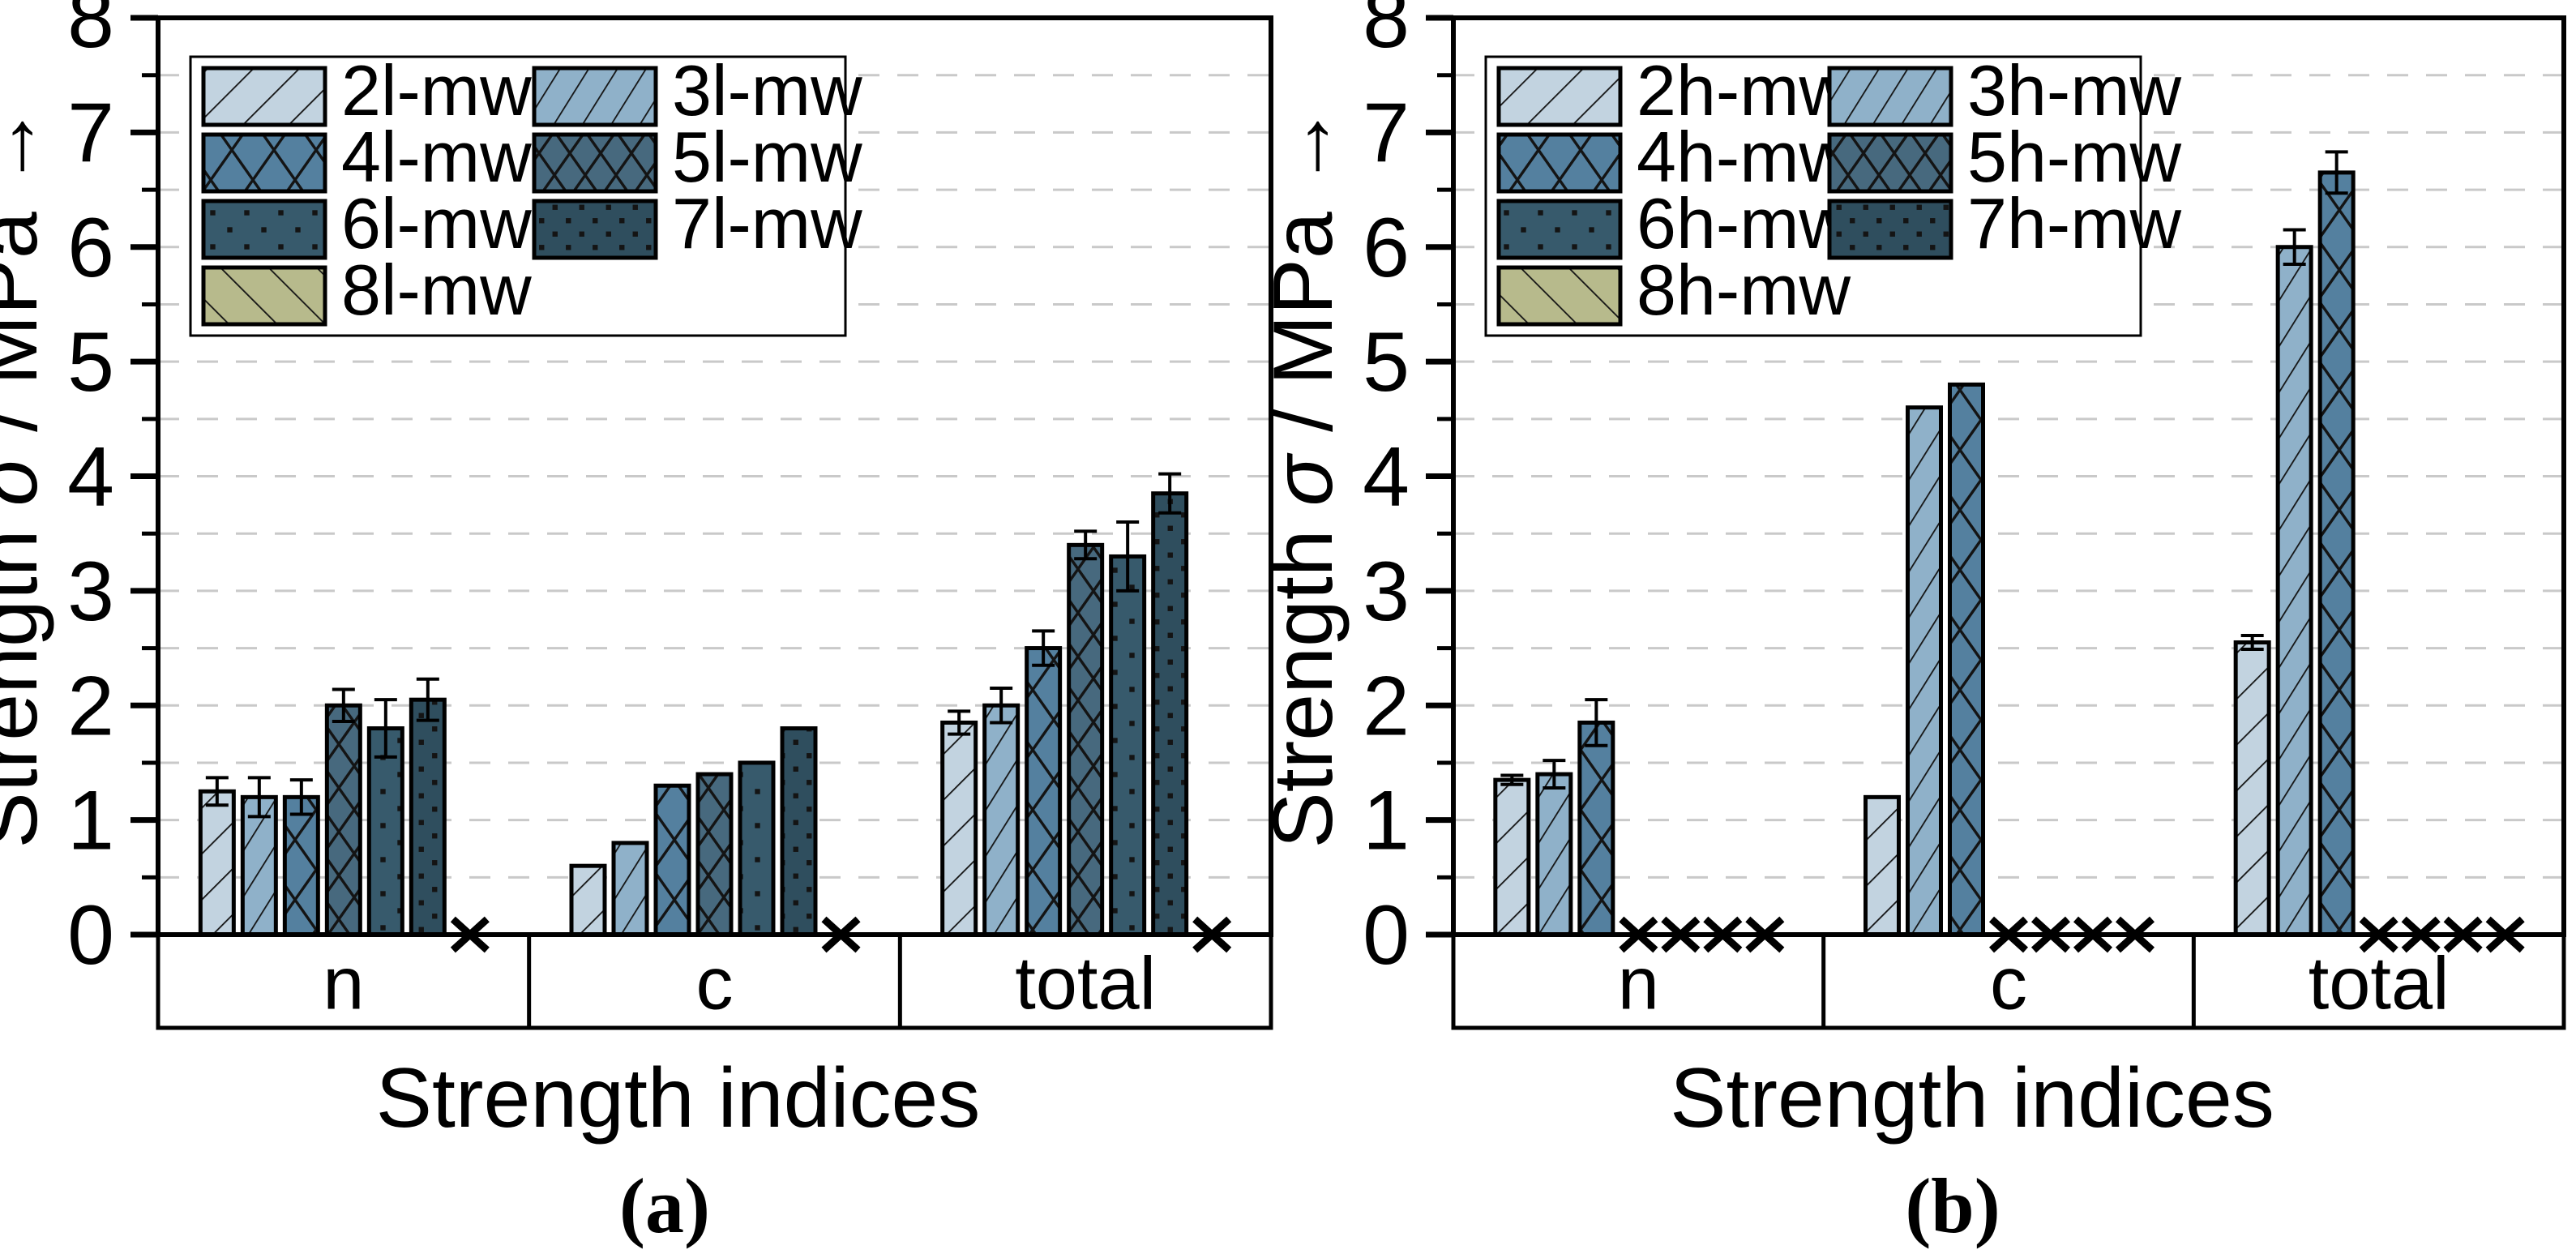 Image resolution: width=2576 pixels, height=1254 pixels. I want to click on legend-swatch-3h-mw, so click(1890, 96).